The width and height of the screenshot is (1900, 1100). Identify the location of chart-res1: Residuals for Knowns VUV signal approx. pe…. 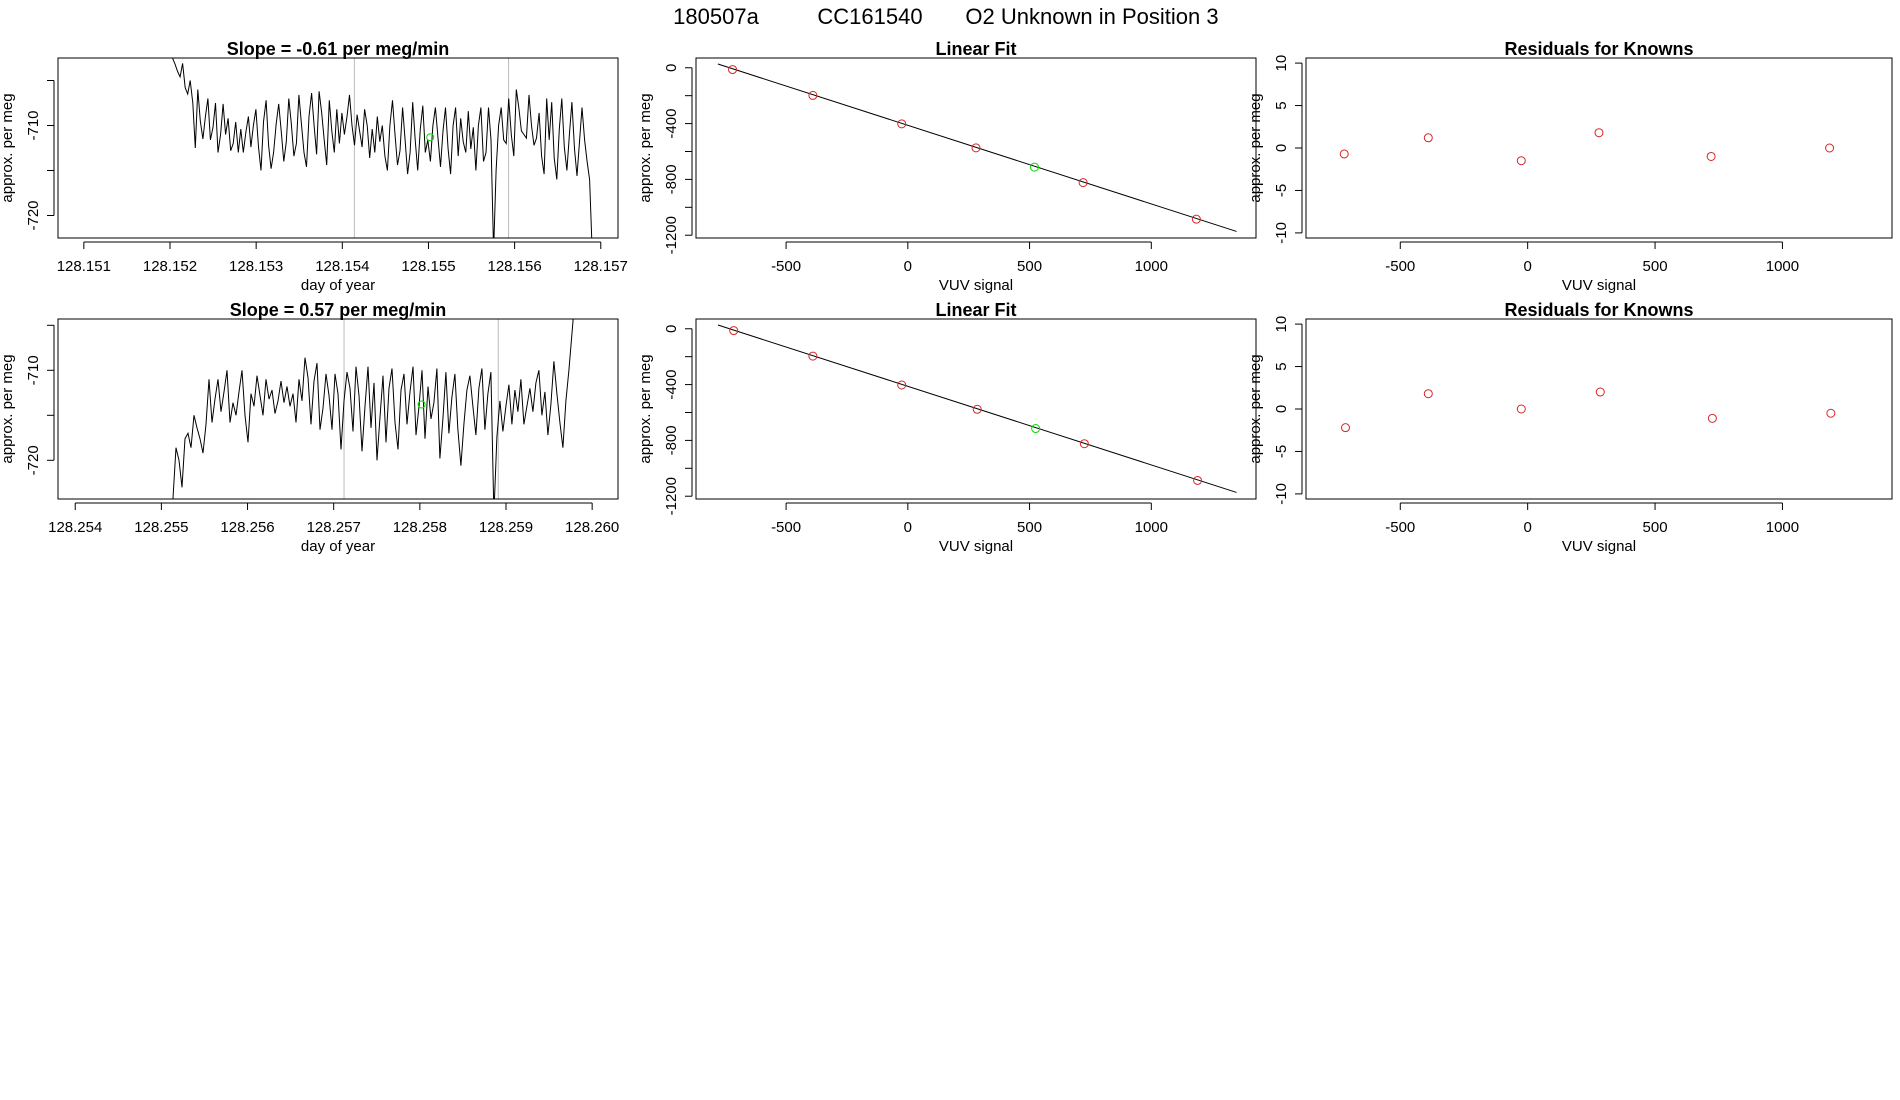
(1570, 166).